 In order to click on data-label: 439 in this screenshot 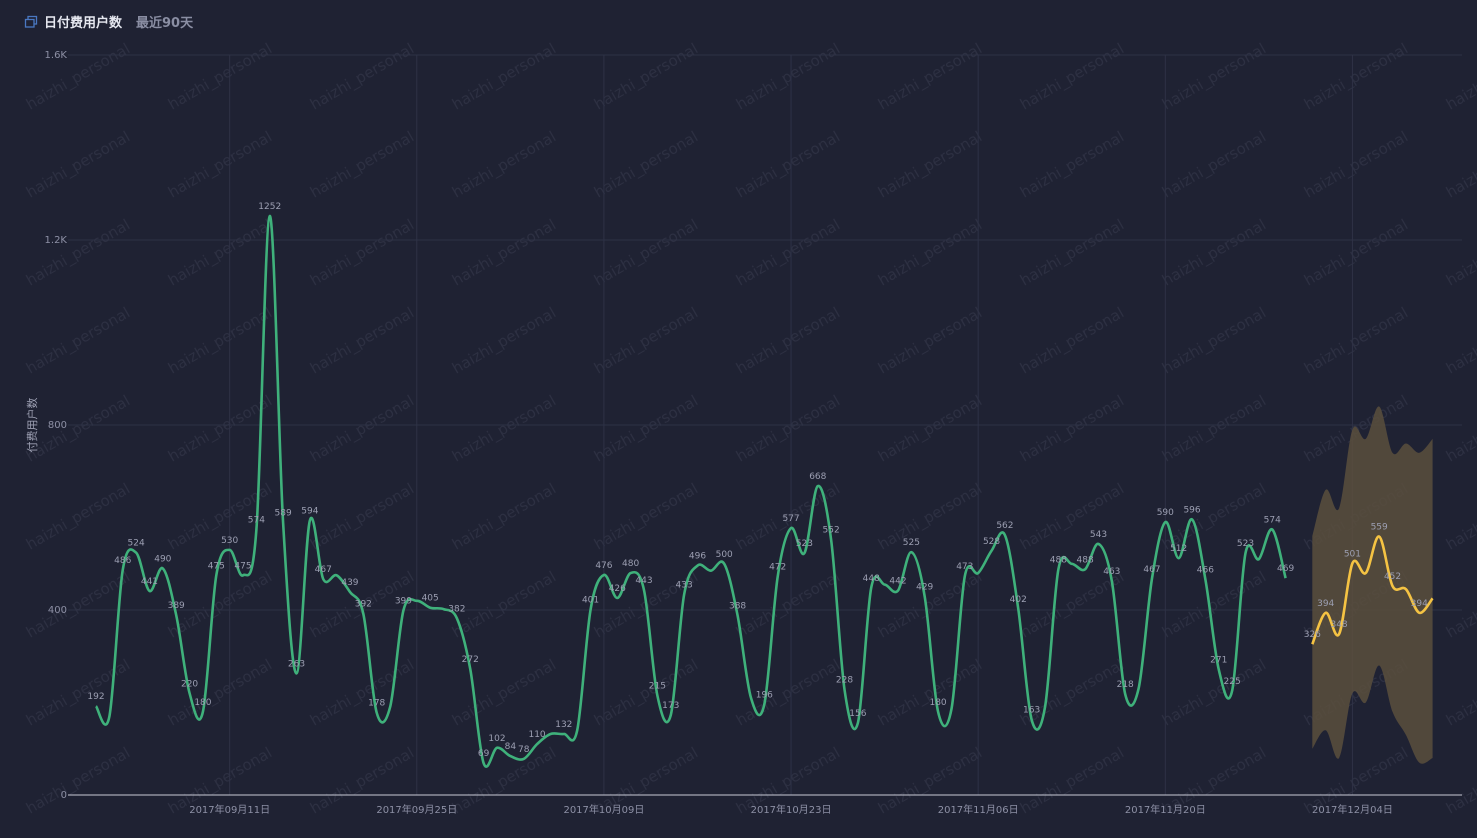, I will do `click(349, 583)`.